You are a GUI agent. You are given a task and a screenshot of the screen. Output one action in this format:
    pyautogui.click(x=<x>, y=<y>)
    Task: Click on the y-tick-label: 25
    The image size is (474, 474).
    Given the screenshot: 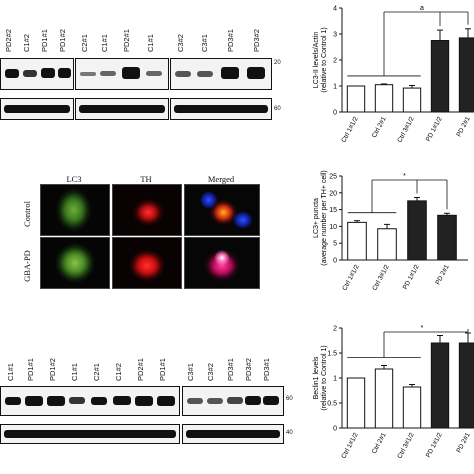 What is the action you would take?
    pyautogui.click(x=333, y=177)
    